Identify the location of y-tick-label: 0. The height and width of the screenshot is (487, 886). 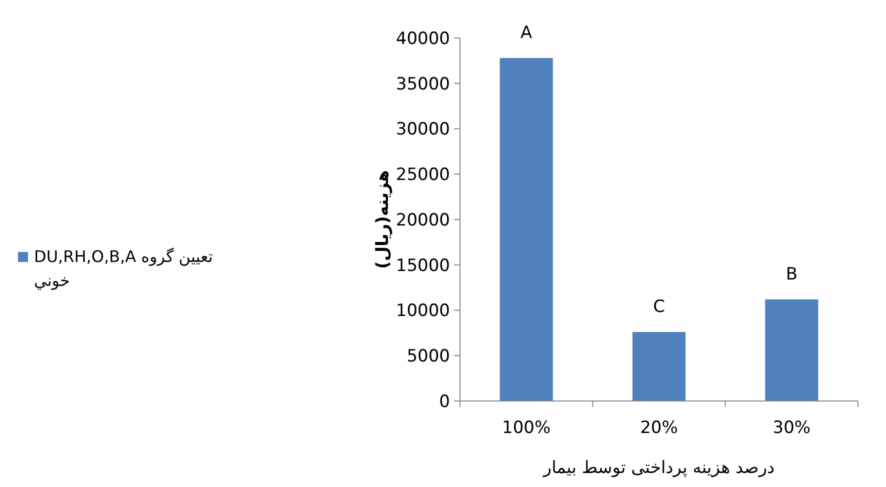
(444, 402).